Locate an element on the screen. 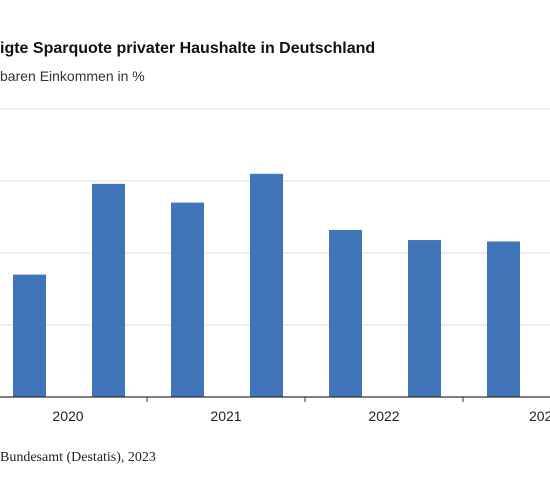 The image size is (550, 480). x-tick-label: 2022 is located at coordinates (383, 416).